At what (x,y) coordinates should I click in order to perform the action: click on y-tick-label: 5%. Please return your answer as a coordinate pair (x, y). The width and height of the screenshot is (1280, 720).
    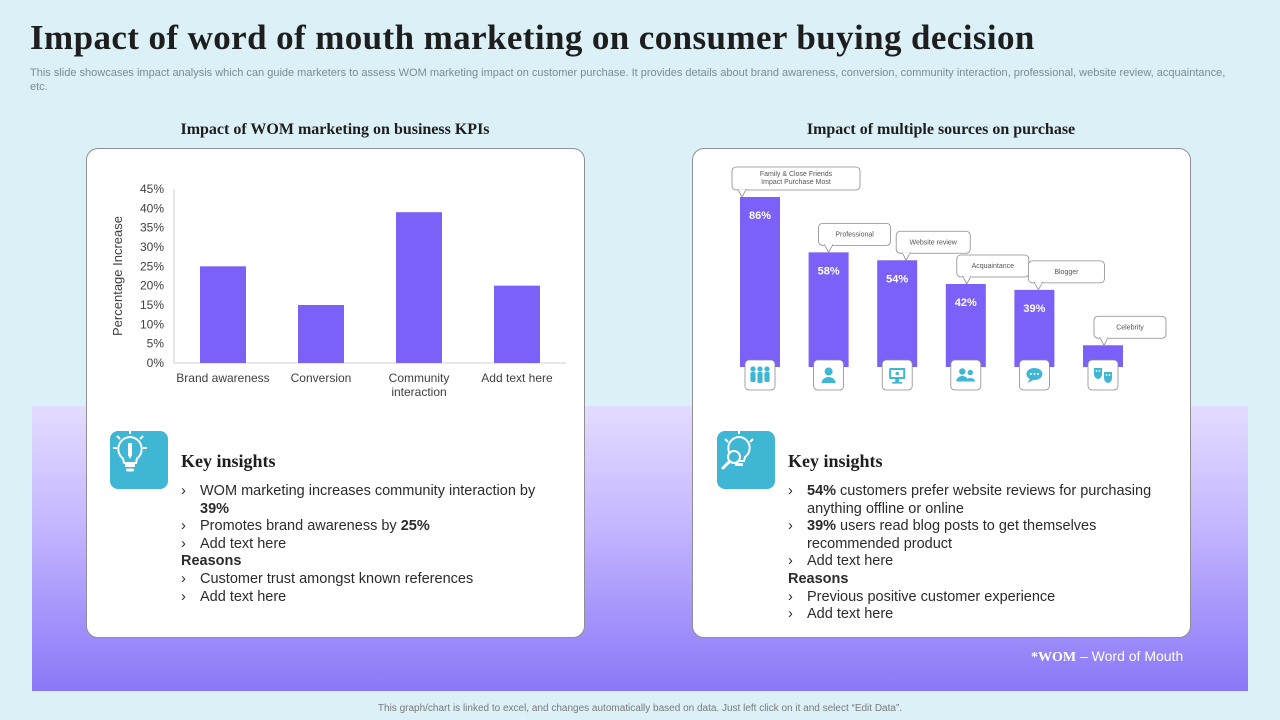
    Looking at the image, I should click on (156, 344).